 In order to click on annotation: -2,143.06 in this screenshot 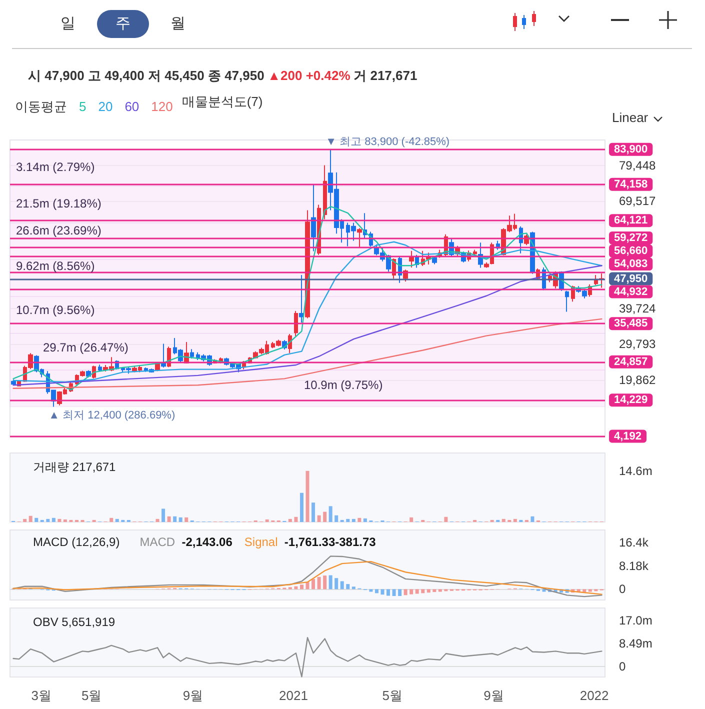, I will do `click(207, 542)`.